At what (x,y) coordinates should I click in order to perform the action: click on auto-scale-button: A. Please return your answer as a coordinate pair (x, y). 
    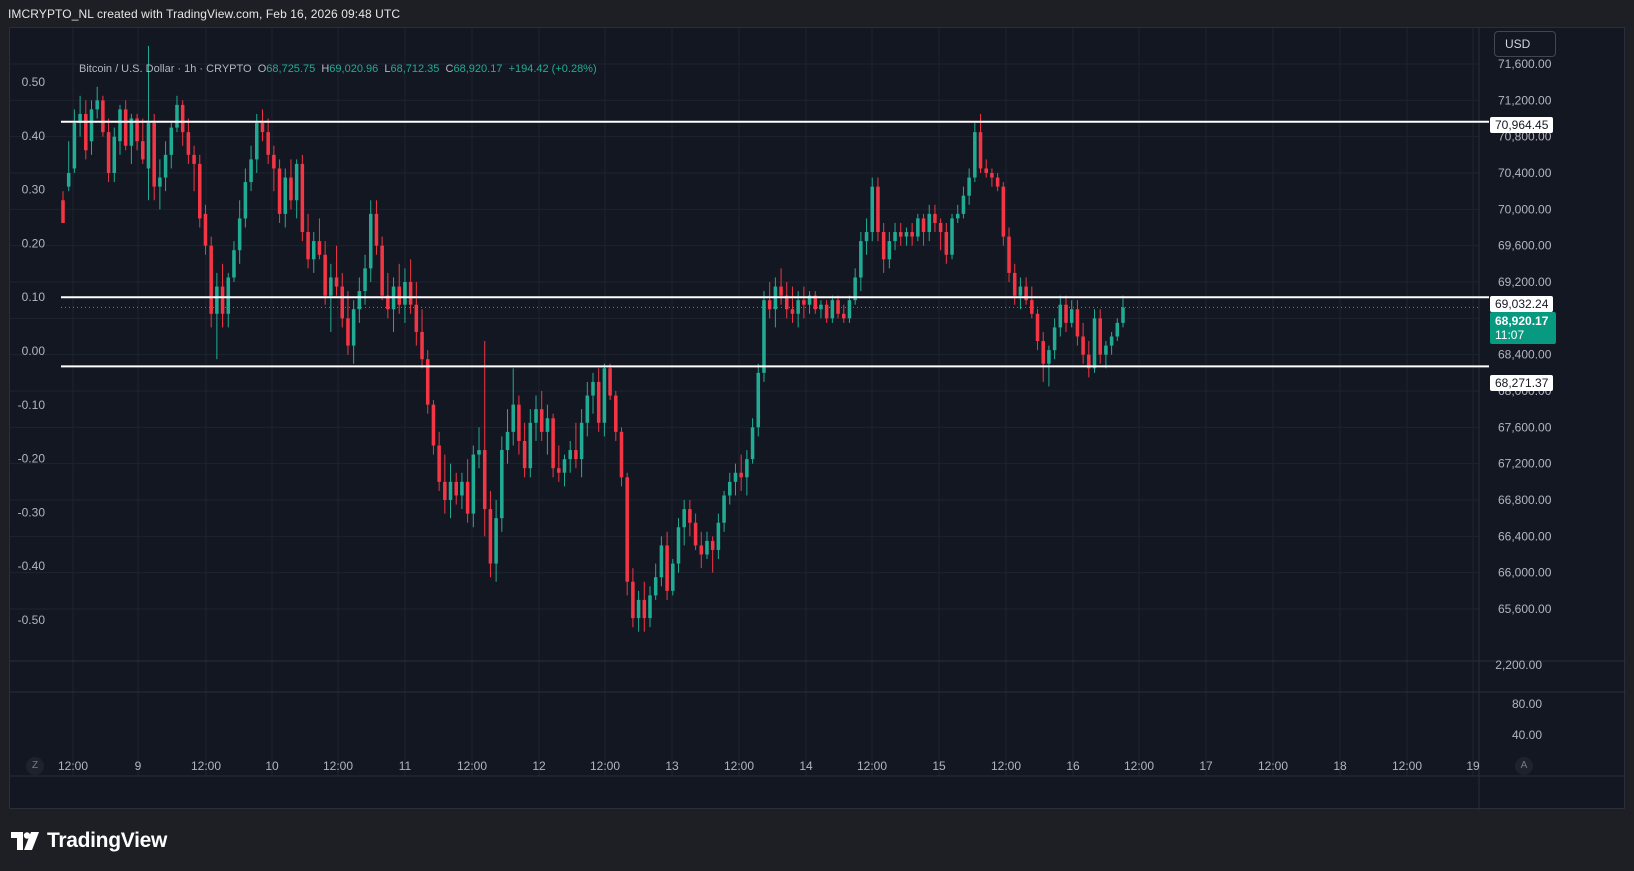
    Looking at the image, I should click on (1524, 766).